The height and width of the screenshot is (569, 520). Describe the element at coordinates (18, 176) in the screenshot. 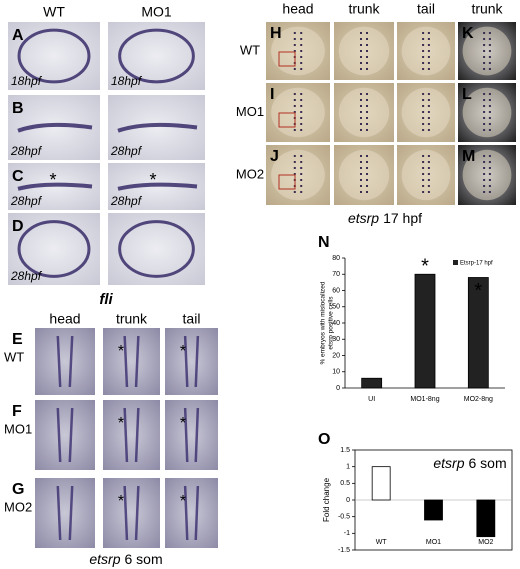

I see `panel-label: C` at that location.